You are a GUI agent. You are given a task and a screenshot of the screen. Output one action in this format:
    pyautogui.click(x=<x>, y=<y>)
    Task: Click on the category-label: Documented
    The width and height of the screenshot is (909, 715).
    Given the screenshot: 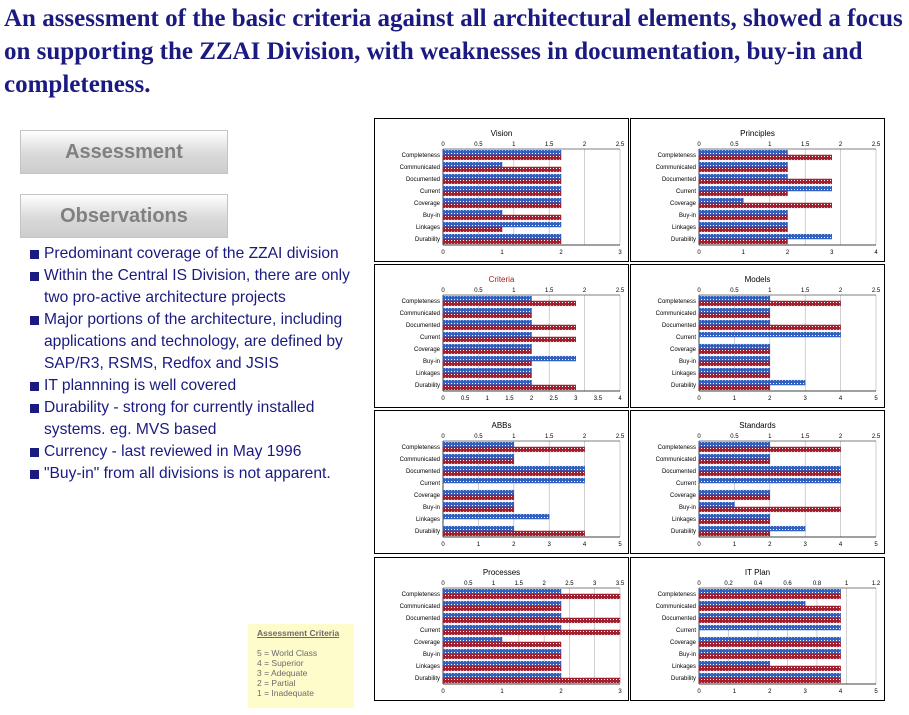 What is the action you would take?
    pyautogui.click(x=423, y=180)
    